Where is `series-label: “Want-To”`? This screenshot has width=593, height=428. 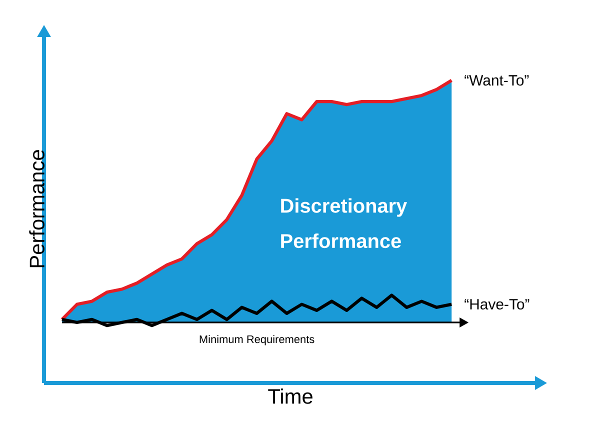 series-label: “Want-To” is located at coordinates (496, 80).